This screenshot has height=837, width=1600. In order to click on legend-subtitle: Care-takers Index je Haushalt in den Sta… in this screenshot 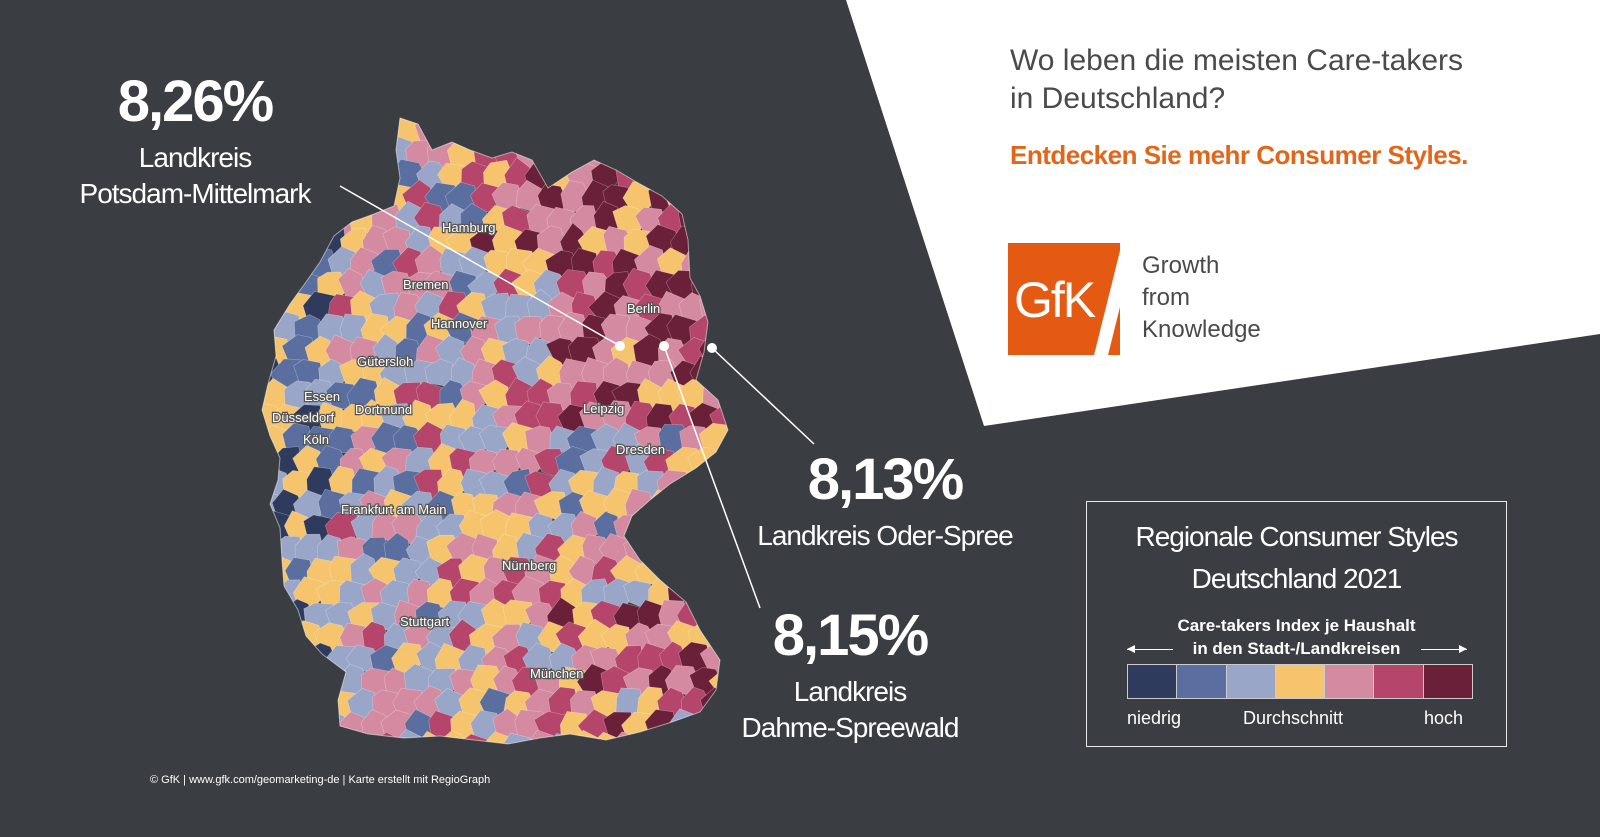, I will do `click(1296, 637)`.